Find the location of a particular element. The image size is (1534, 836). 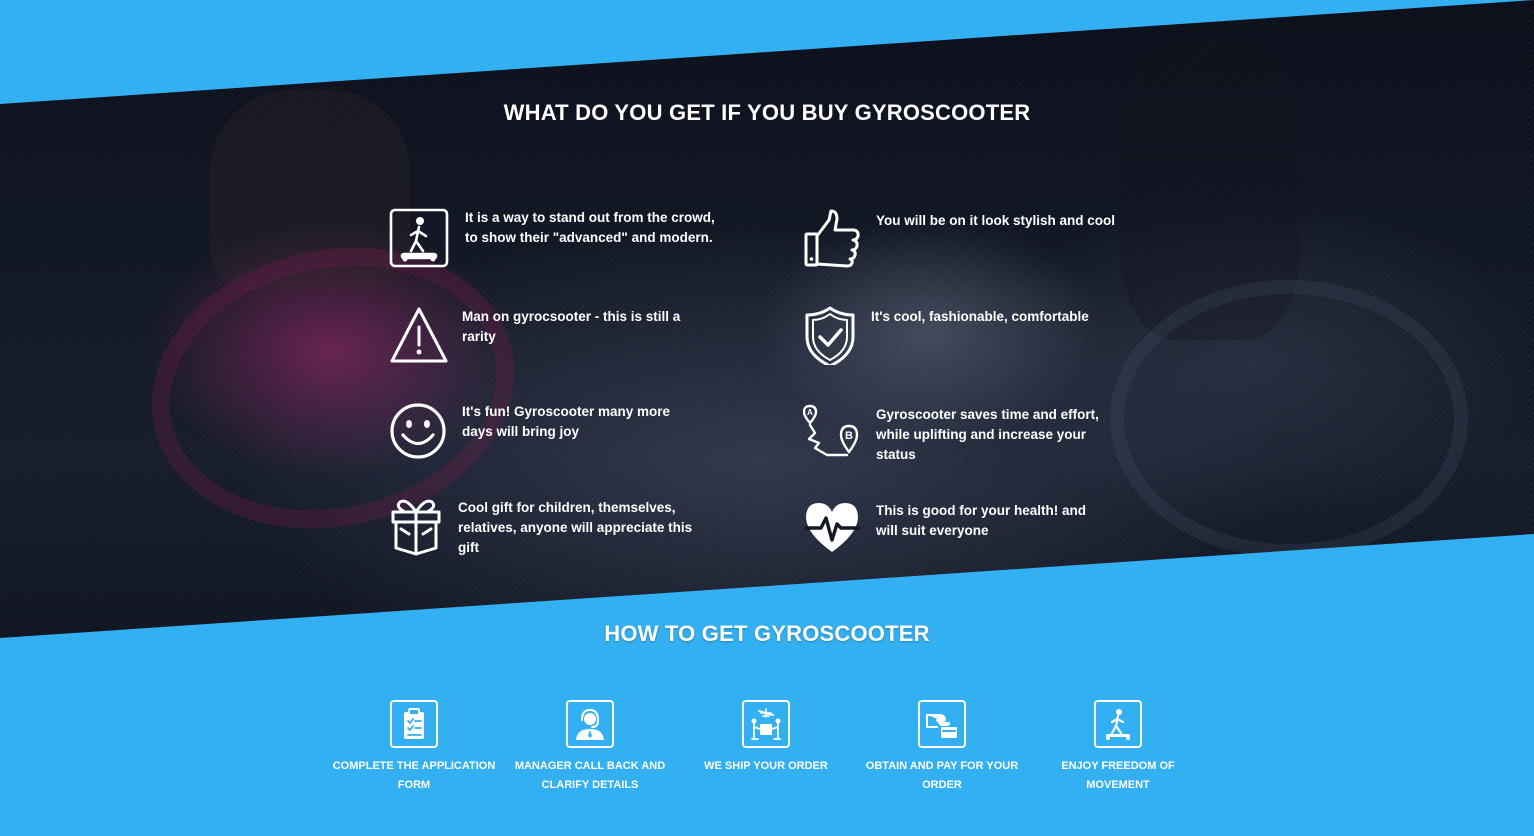

clipboard-form-icon is located at coordinates (414, 724).